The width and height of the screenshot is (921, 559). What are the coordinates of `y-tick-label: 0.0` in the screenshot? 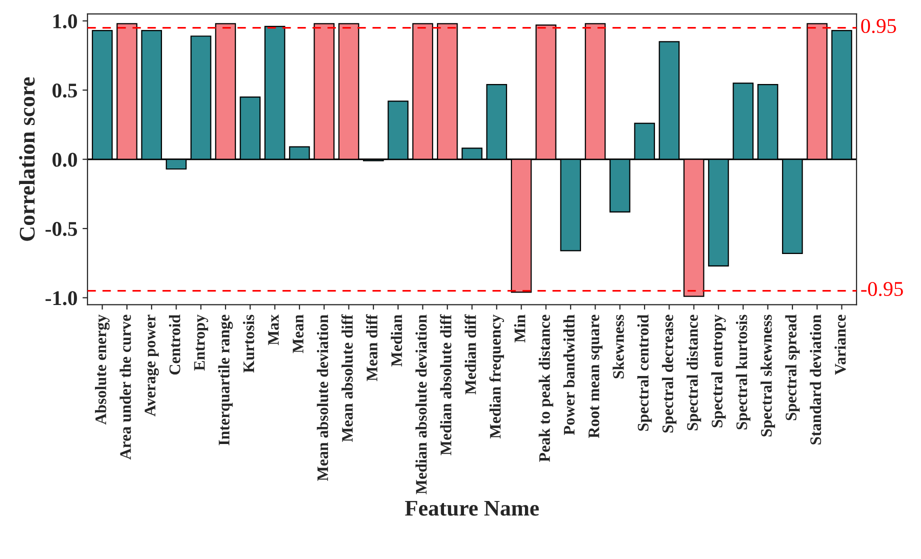 It's located at (64, 159).